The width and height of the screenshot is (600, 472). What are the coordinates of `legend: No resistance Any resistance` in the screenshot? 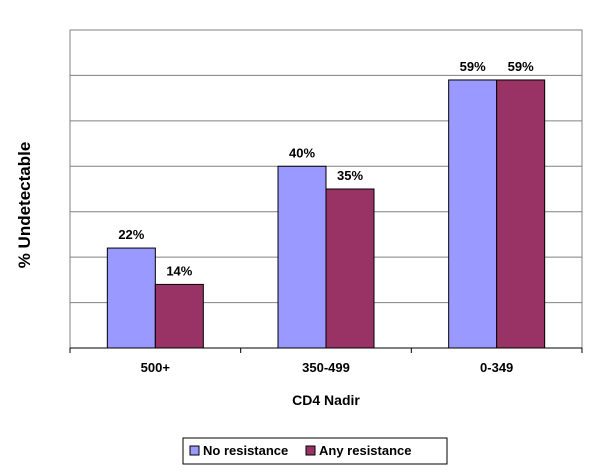 It's located at (315, 451).